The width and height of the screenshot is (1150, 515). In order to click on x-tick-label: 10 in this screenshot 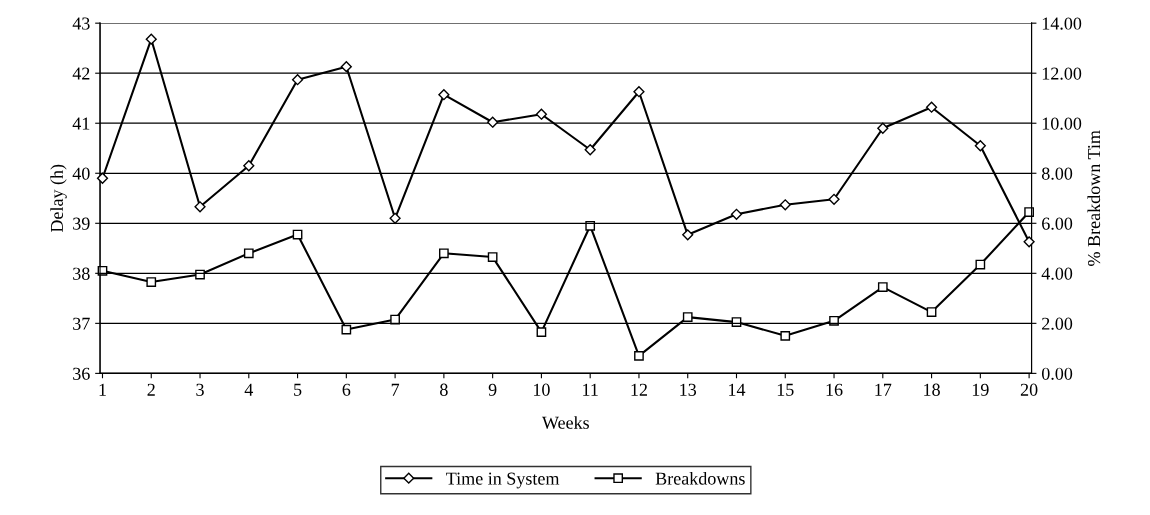, I will do `click(541, 389)`.